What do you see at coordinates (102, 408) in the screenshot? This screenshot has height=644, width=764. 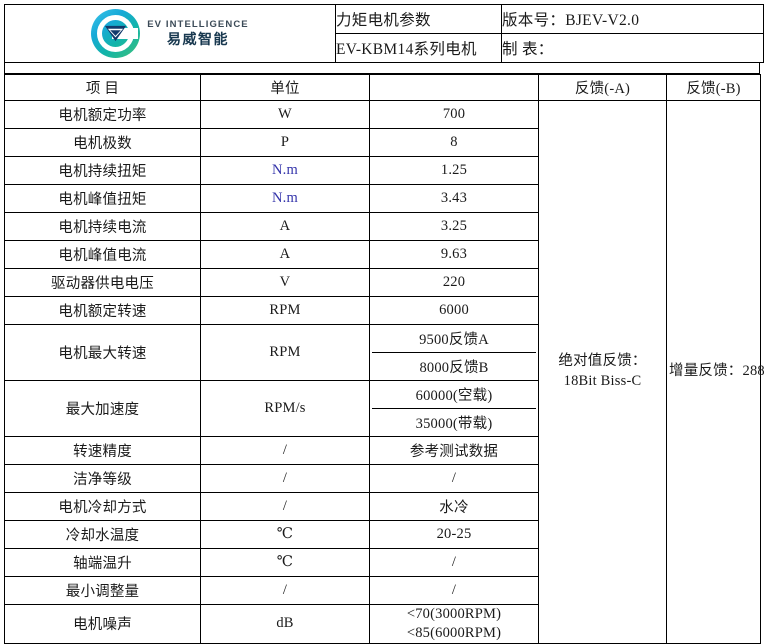 I see `row-item-label: 最大加速度` at bounding box center [102, 408].